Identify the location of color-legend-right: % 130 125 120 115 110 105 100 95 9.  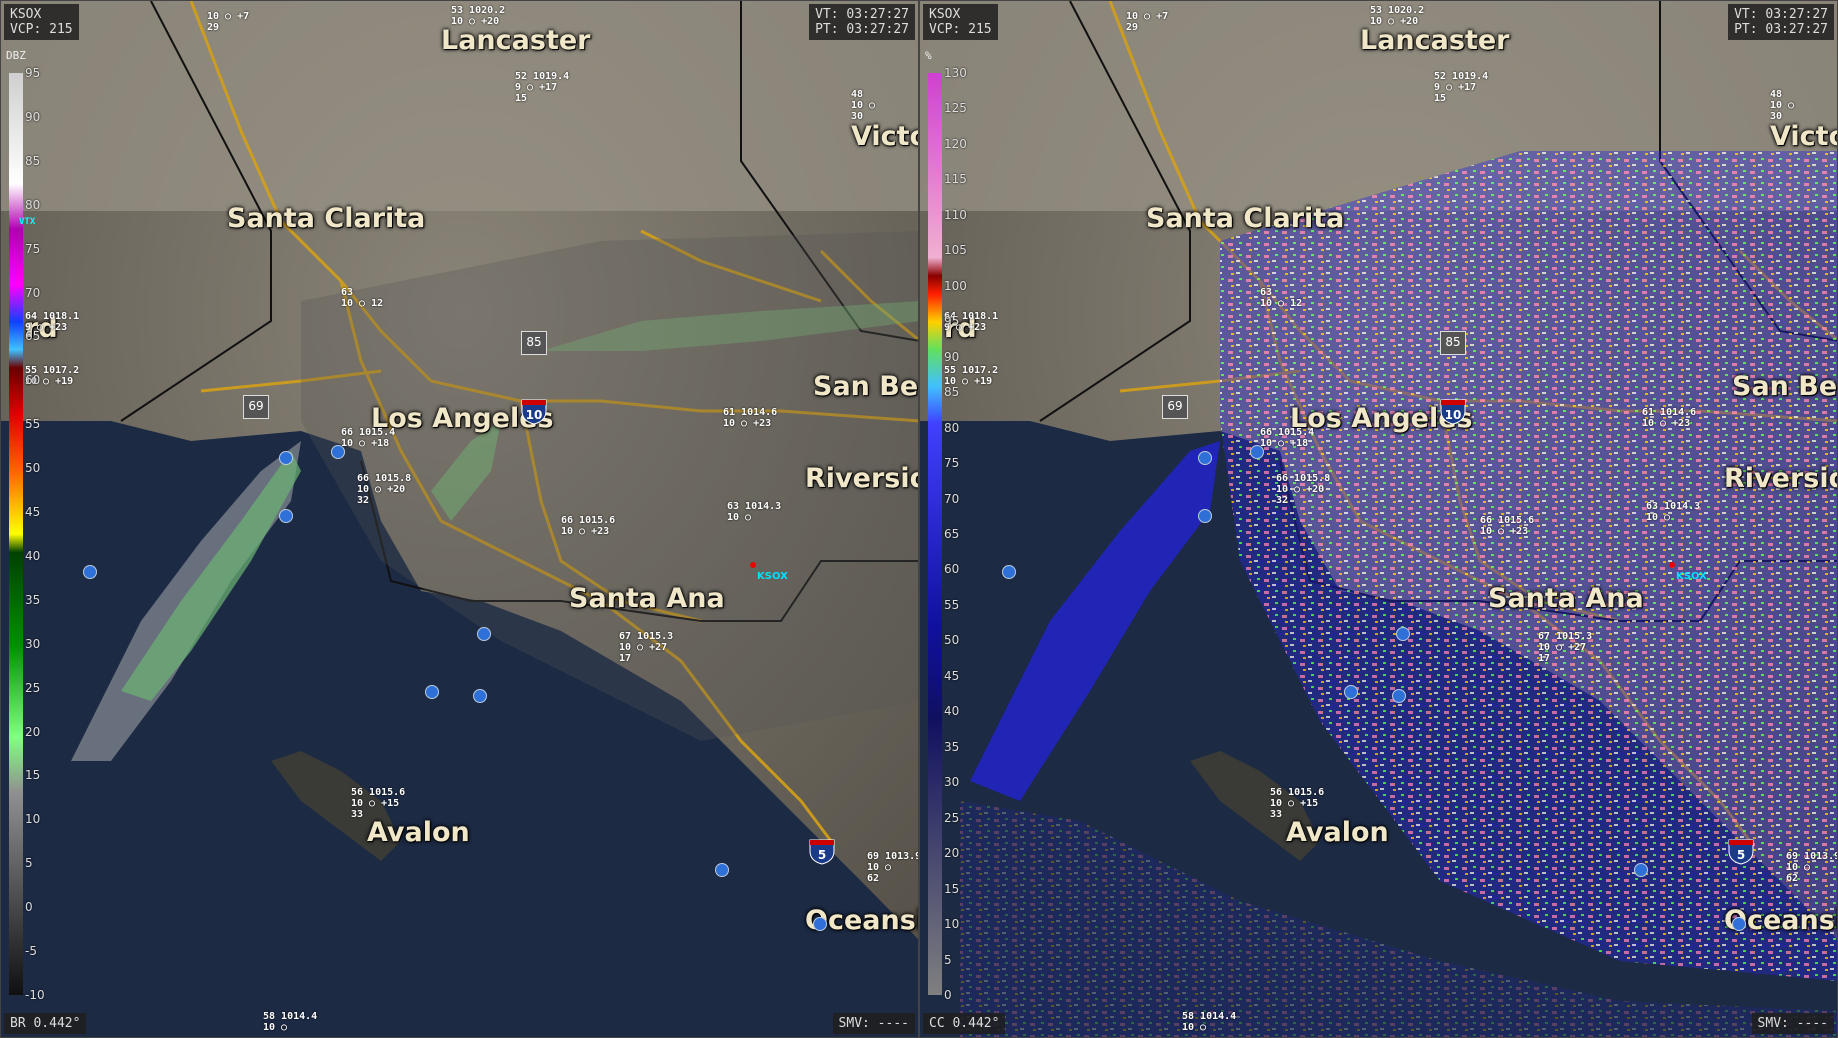
(944, 525).